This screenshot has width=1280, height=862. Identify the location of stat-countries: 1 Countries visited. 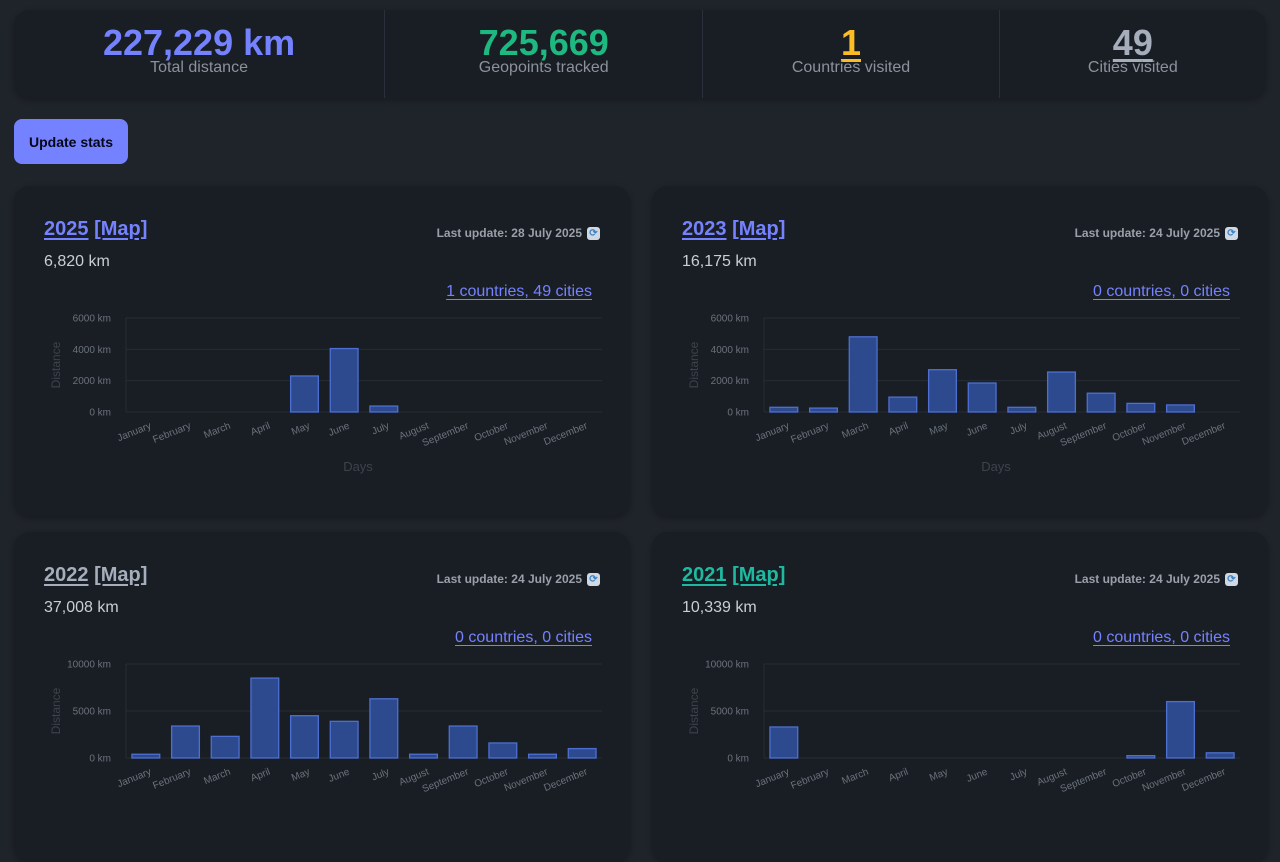
(851, 54).